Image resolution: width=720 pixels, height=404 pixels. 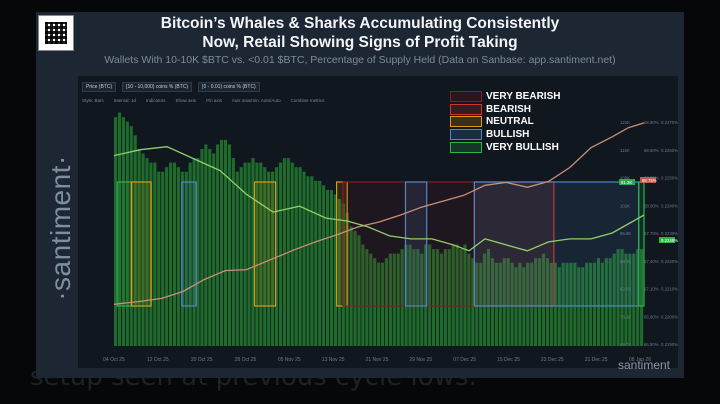 I want to click on x-tick-label: 12 Oct 25, so click(x=158, y=360).